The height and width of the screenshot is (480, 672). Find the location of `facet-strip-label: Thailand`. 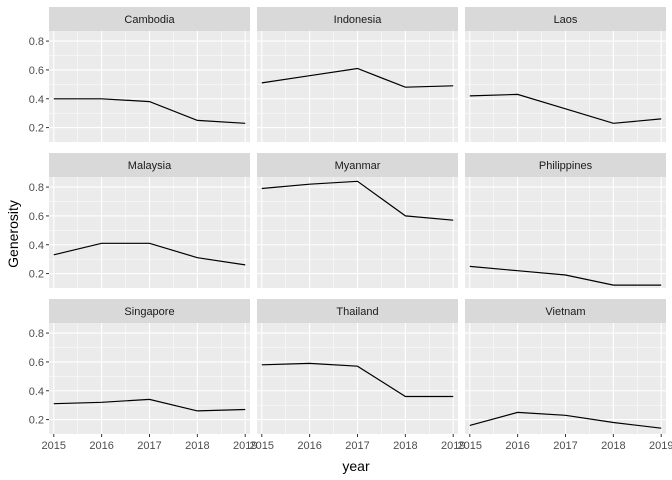

facet-strip-label: Thailand is located at coordinates (357, 312).